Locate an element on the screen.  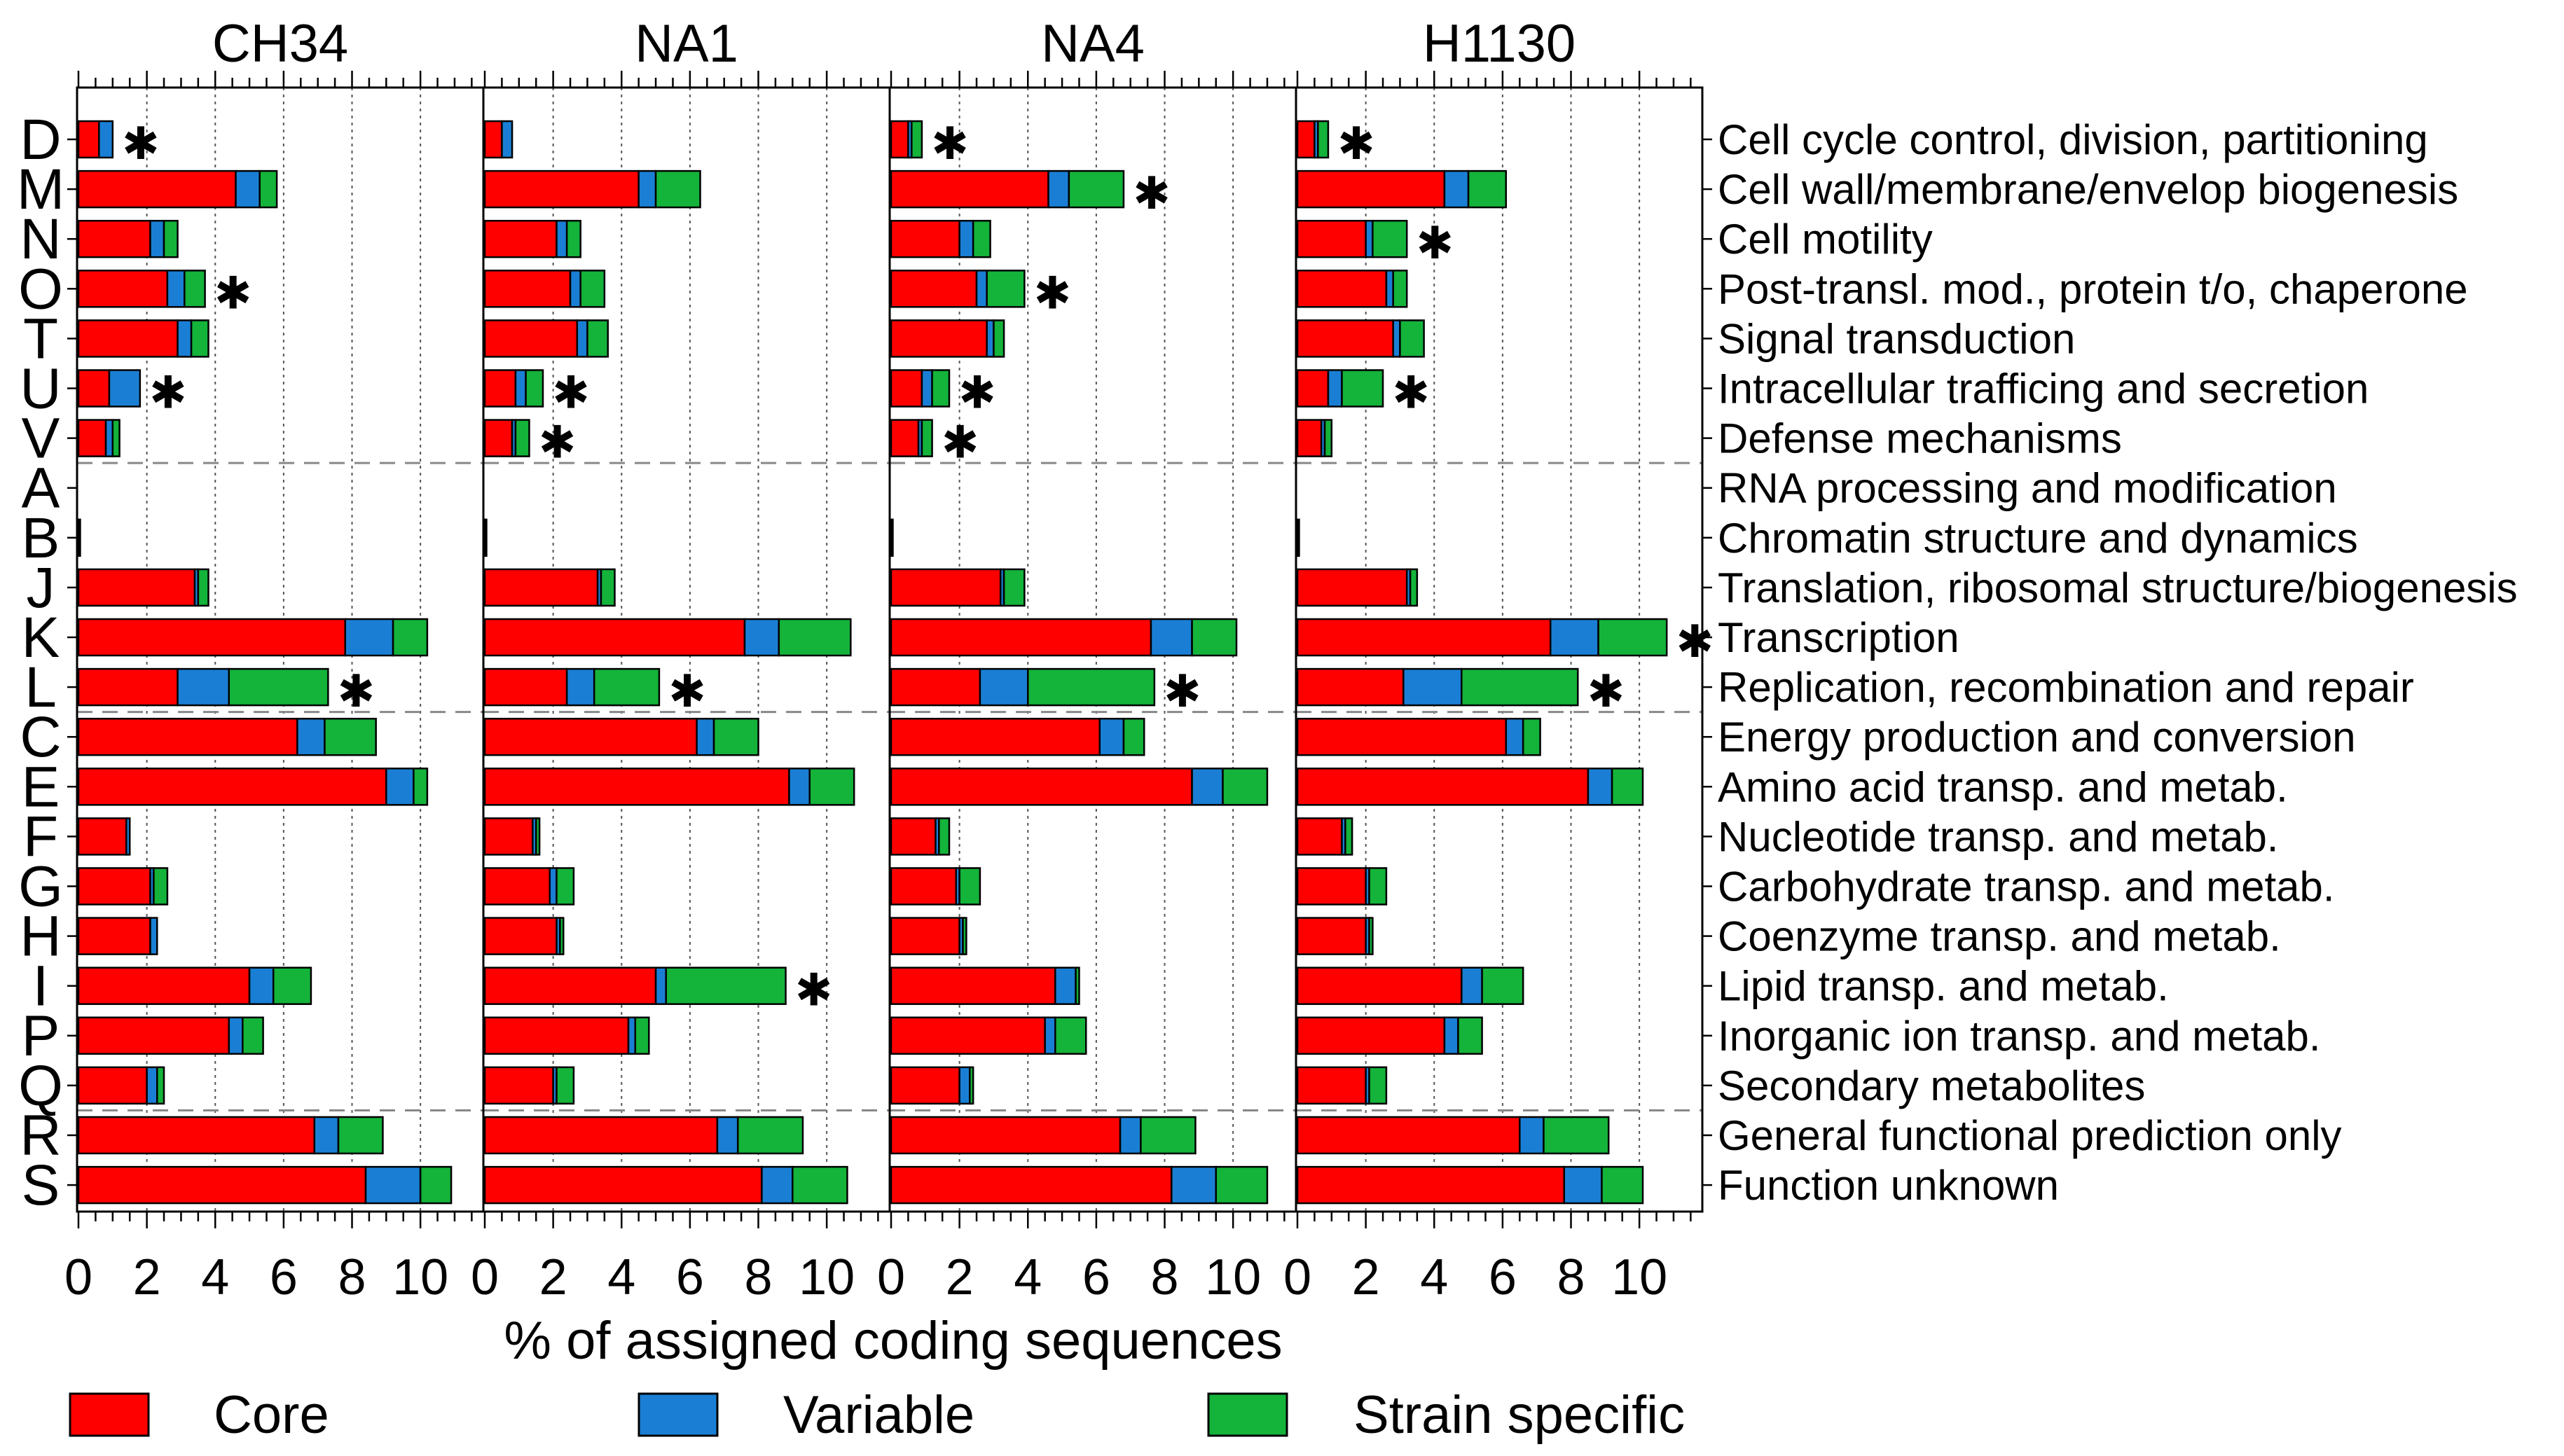
x-tick-label: 2 is located at coordinates (960, 1277).